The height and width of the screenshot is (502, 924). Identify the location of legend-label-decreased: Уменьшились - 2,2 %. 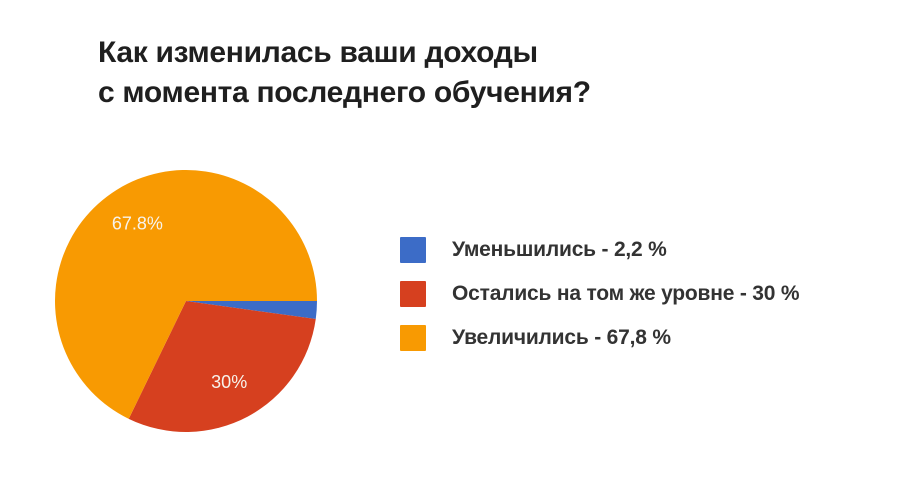
(559, 249).